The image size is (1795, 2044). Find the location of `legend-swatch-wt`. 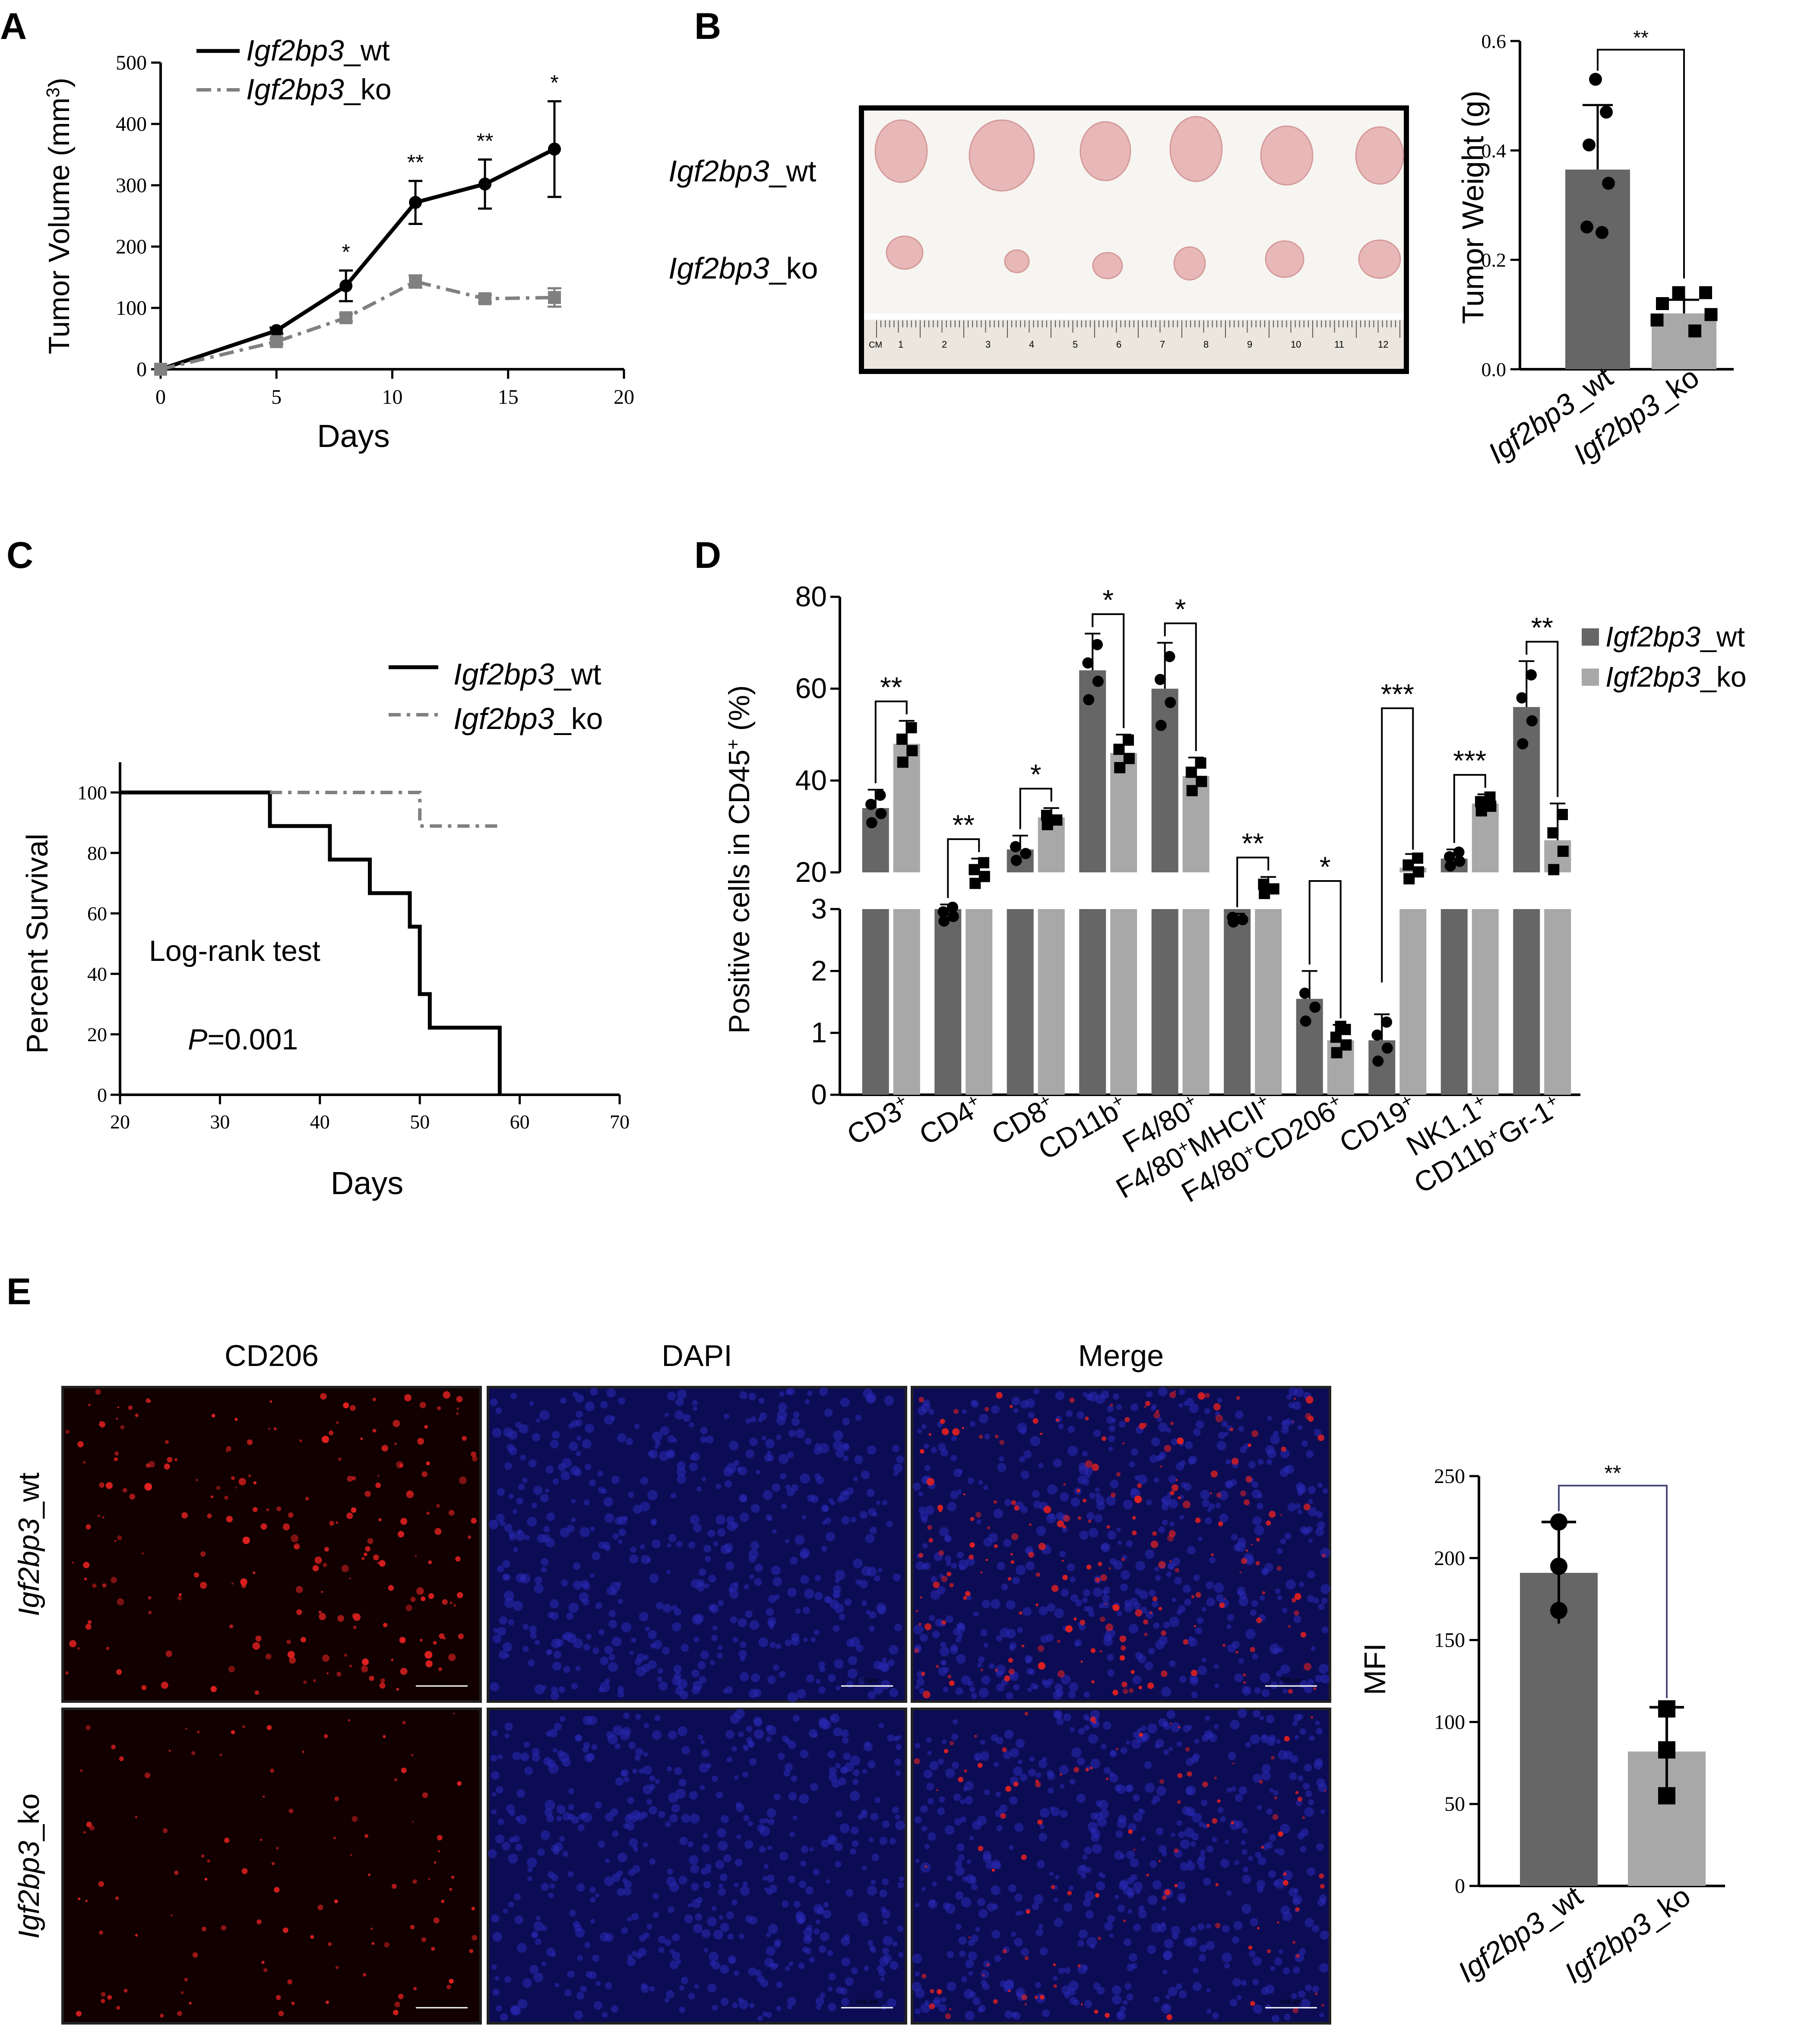

legend-swatch-wt is located at coordinates (1591, 637).